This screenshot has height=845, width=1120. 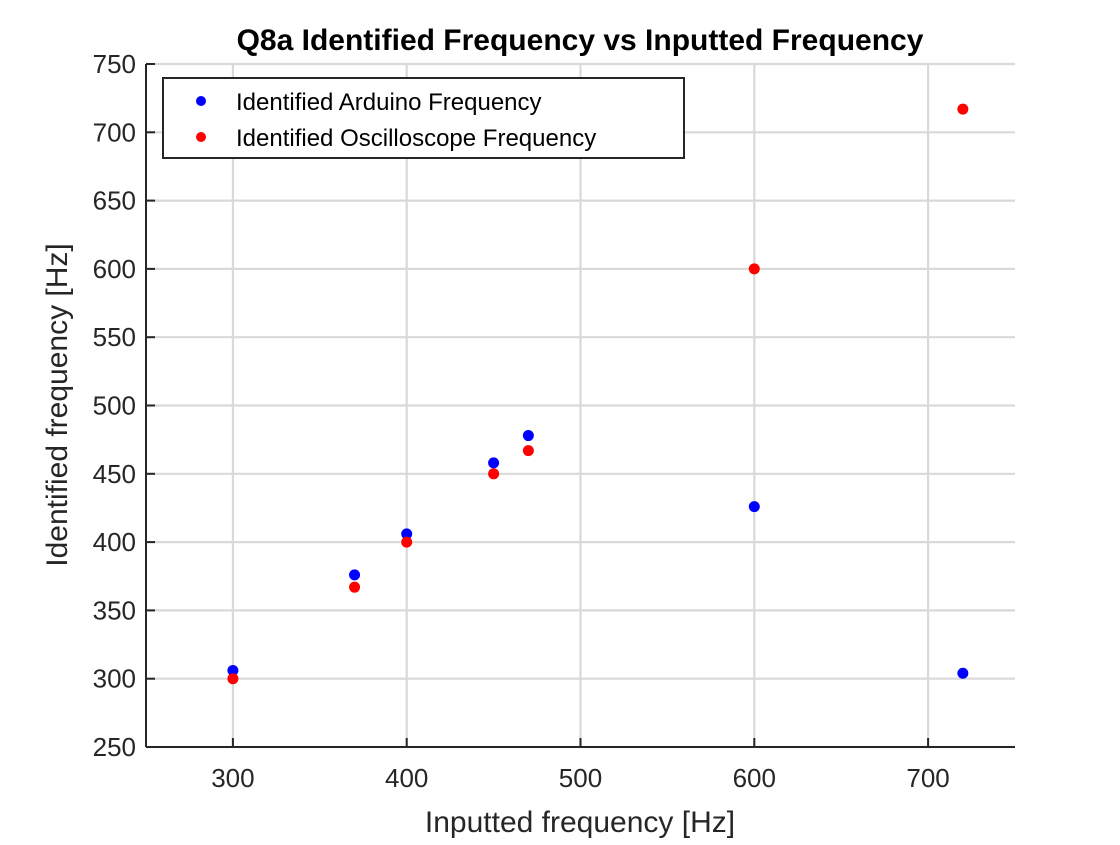 What do you see at coordinates (114, 542) in the screenshot?
I see `y-tick-label: 400` at bounding box center [114, 542].